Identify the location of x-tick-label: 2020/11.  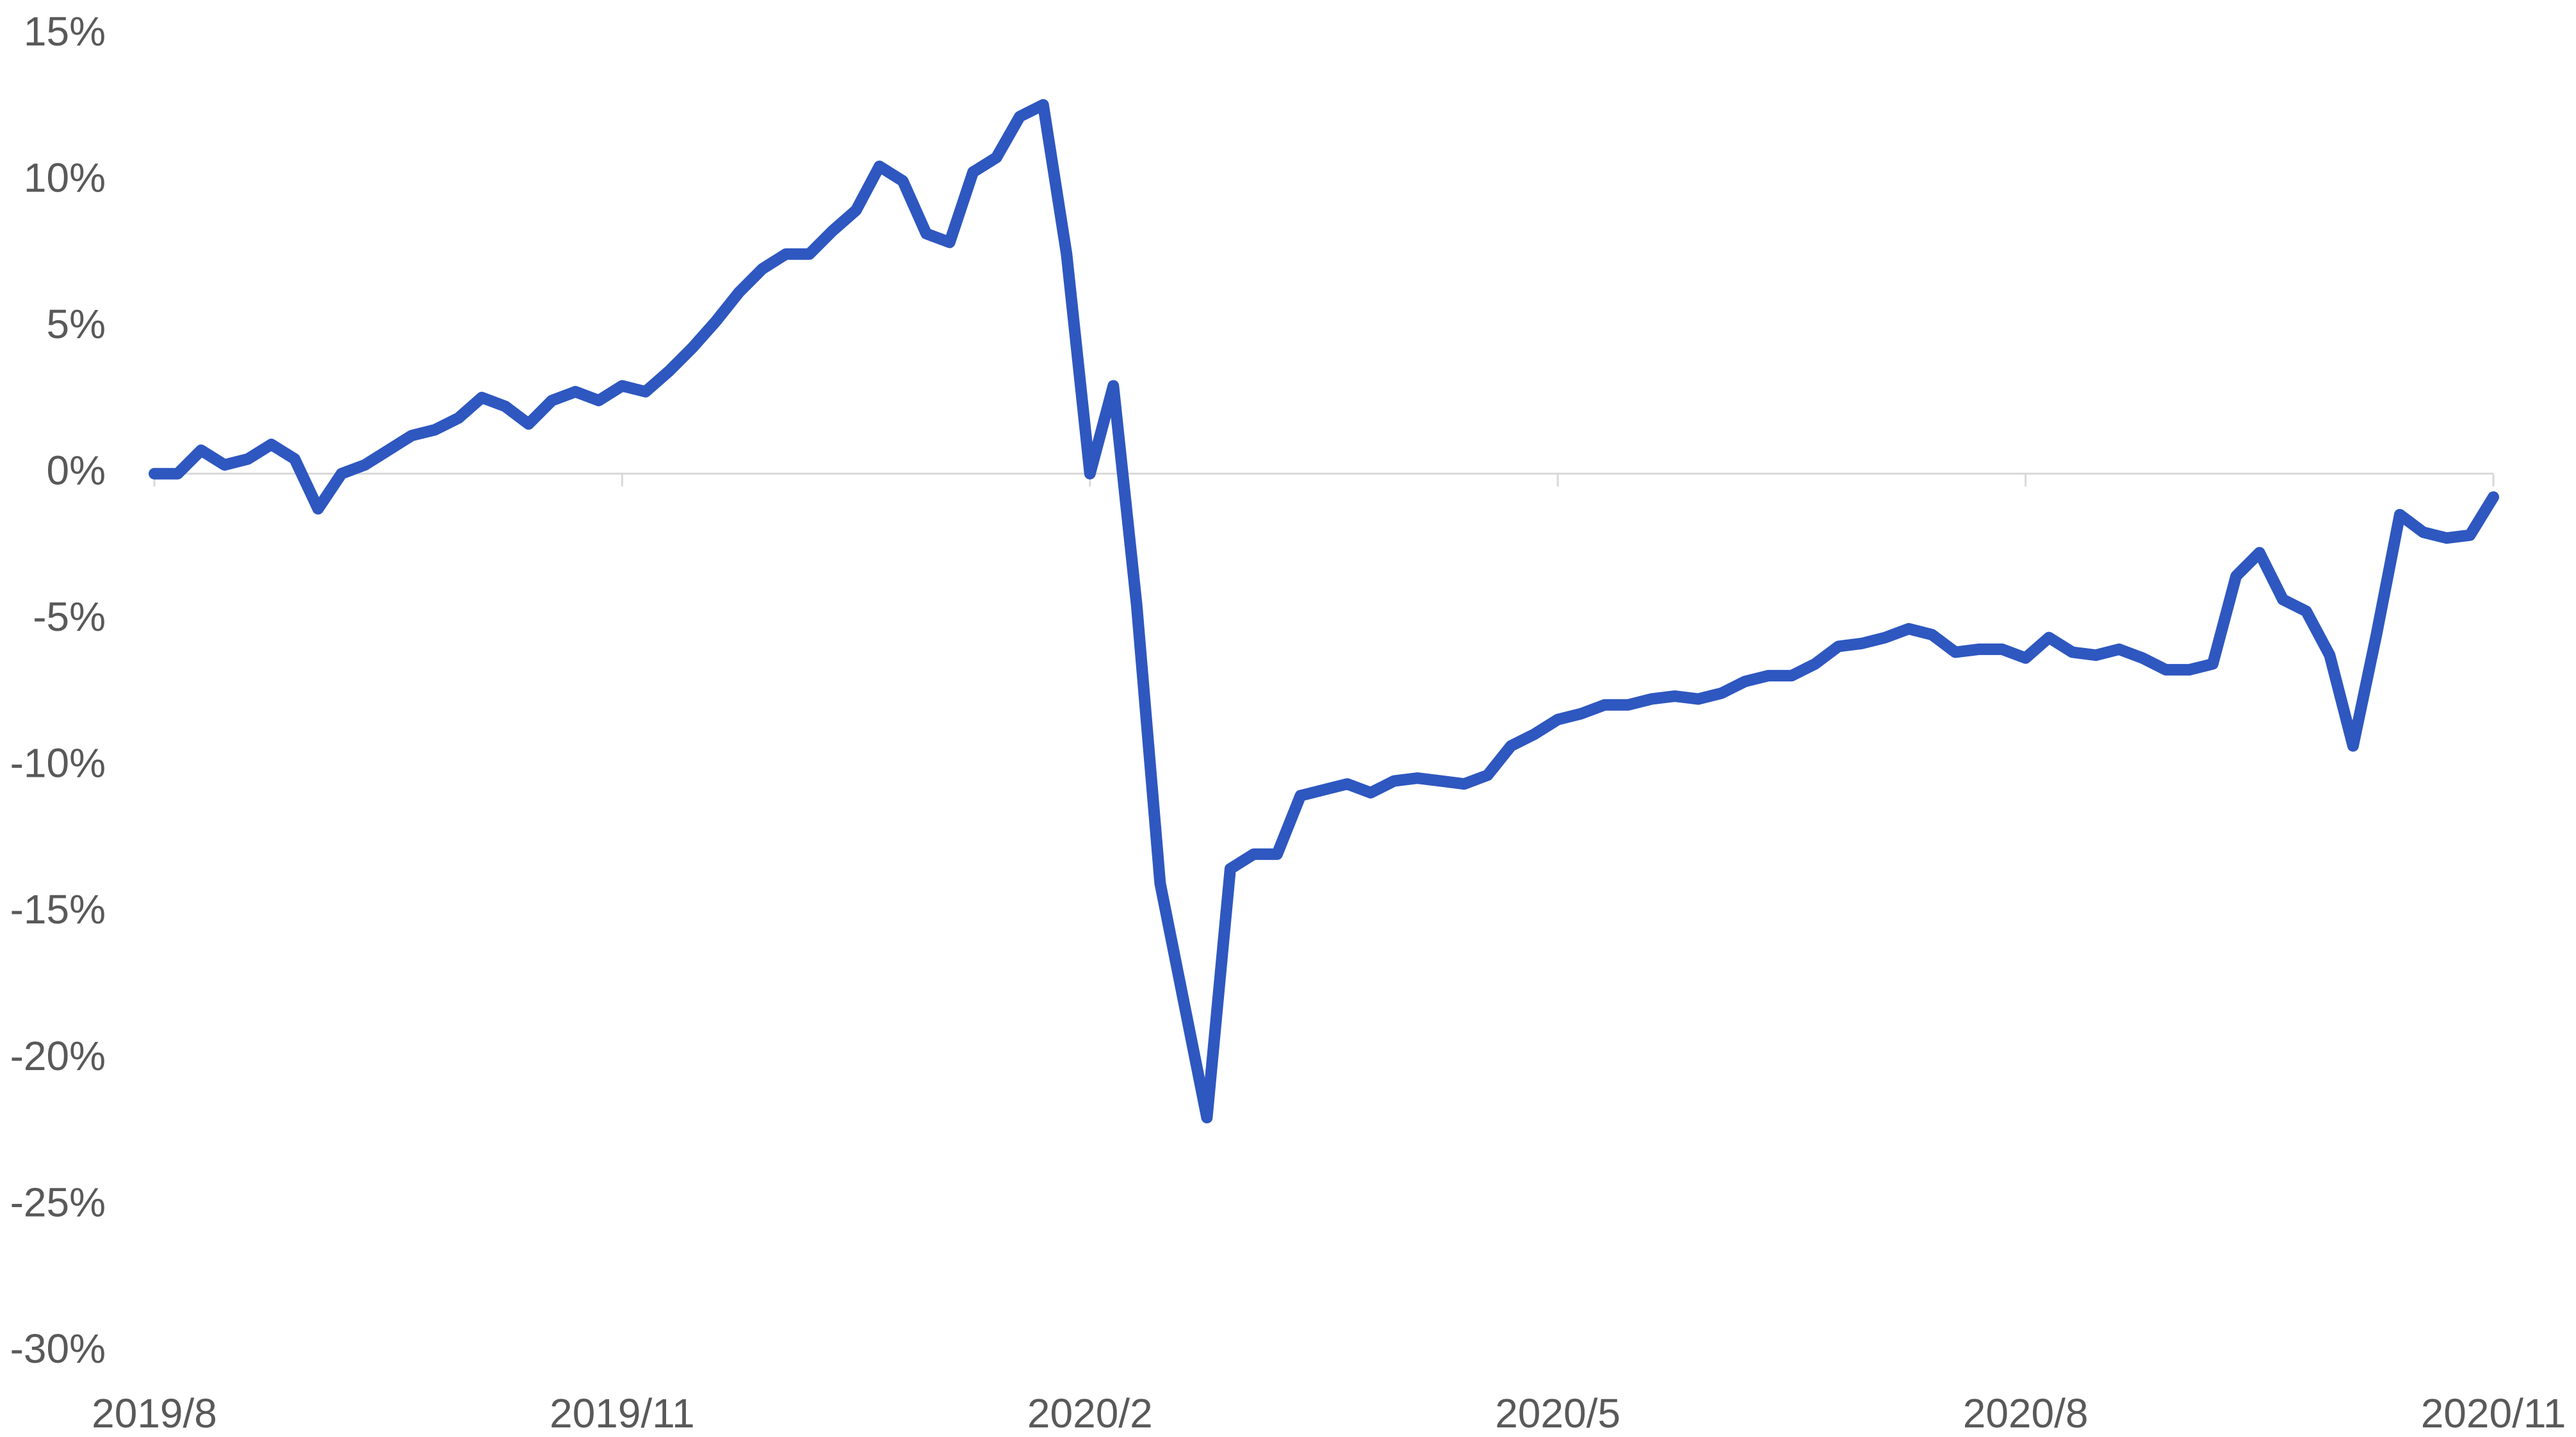
(2493, 1413).